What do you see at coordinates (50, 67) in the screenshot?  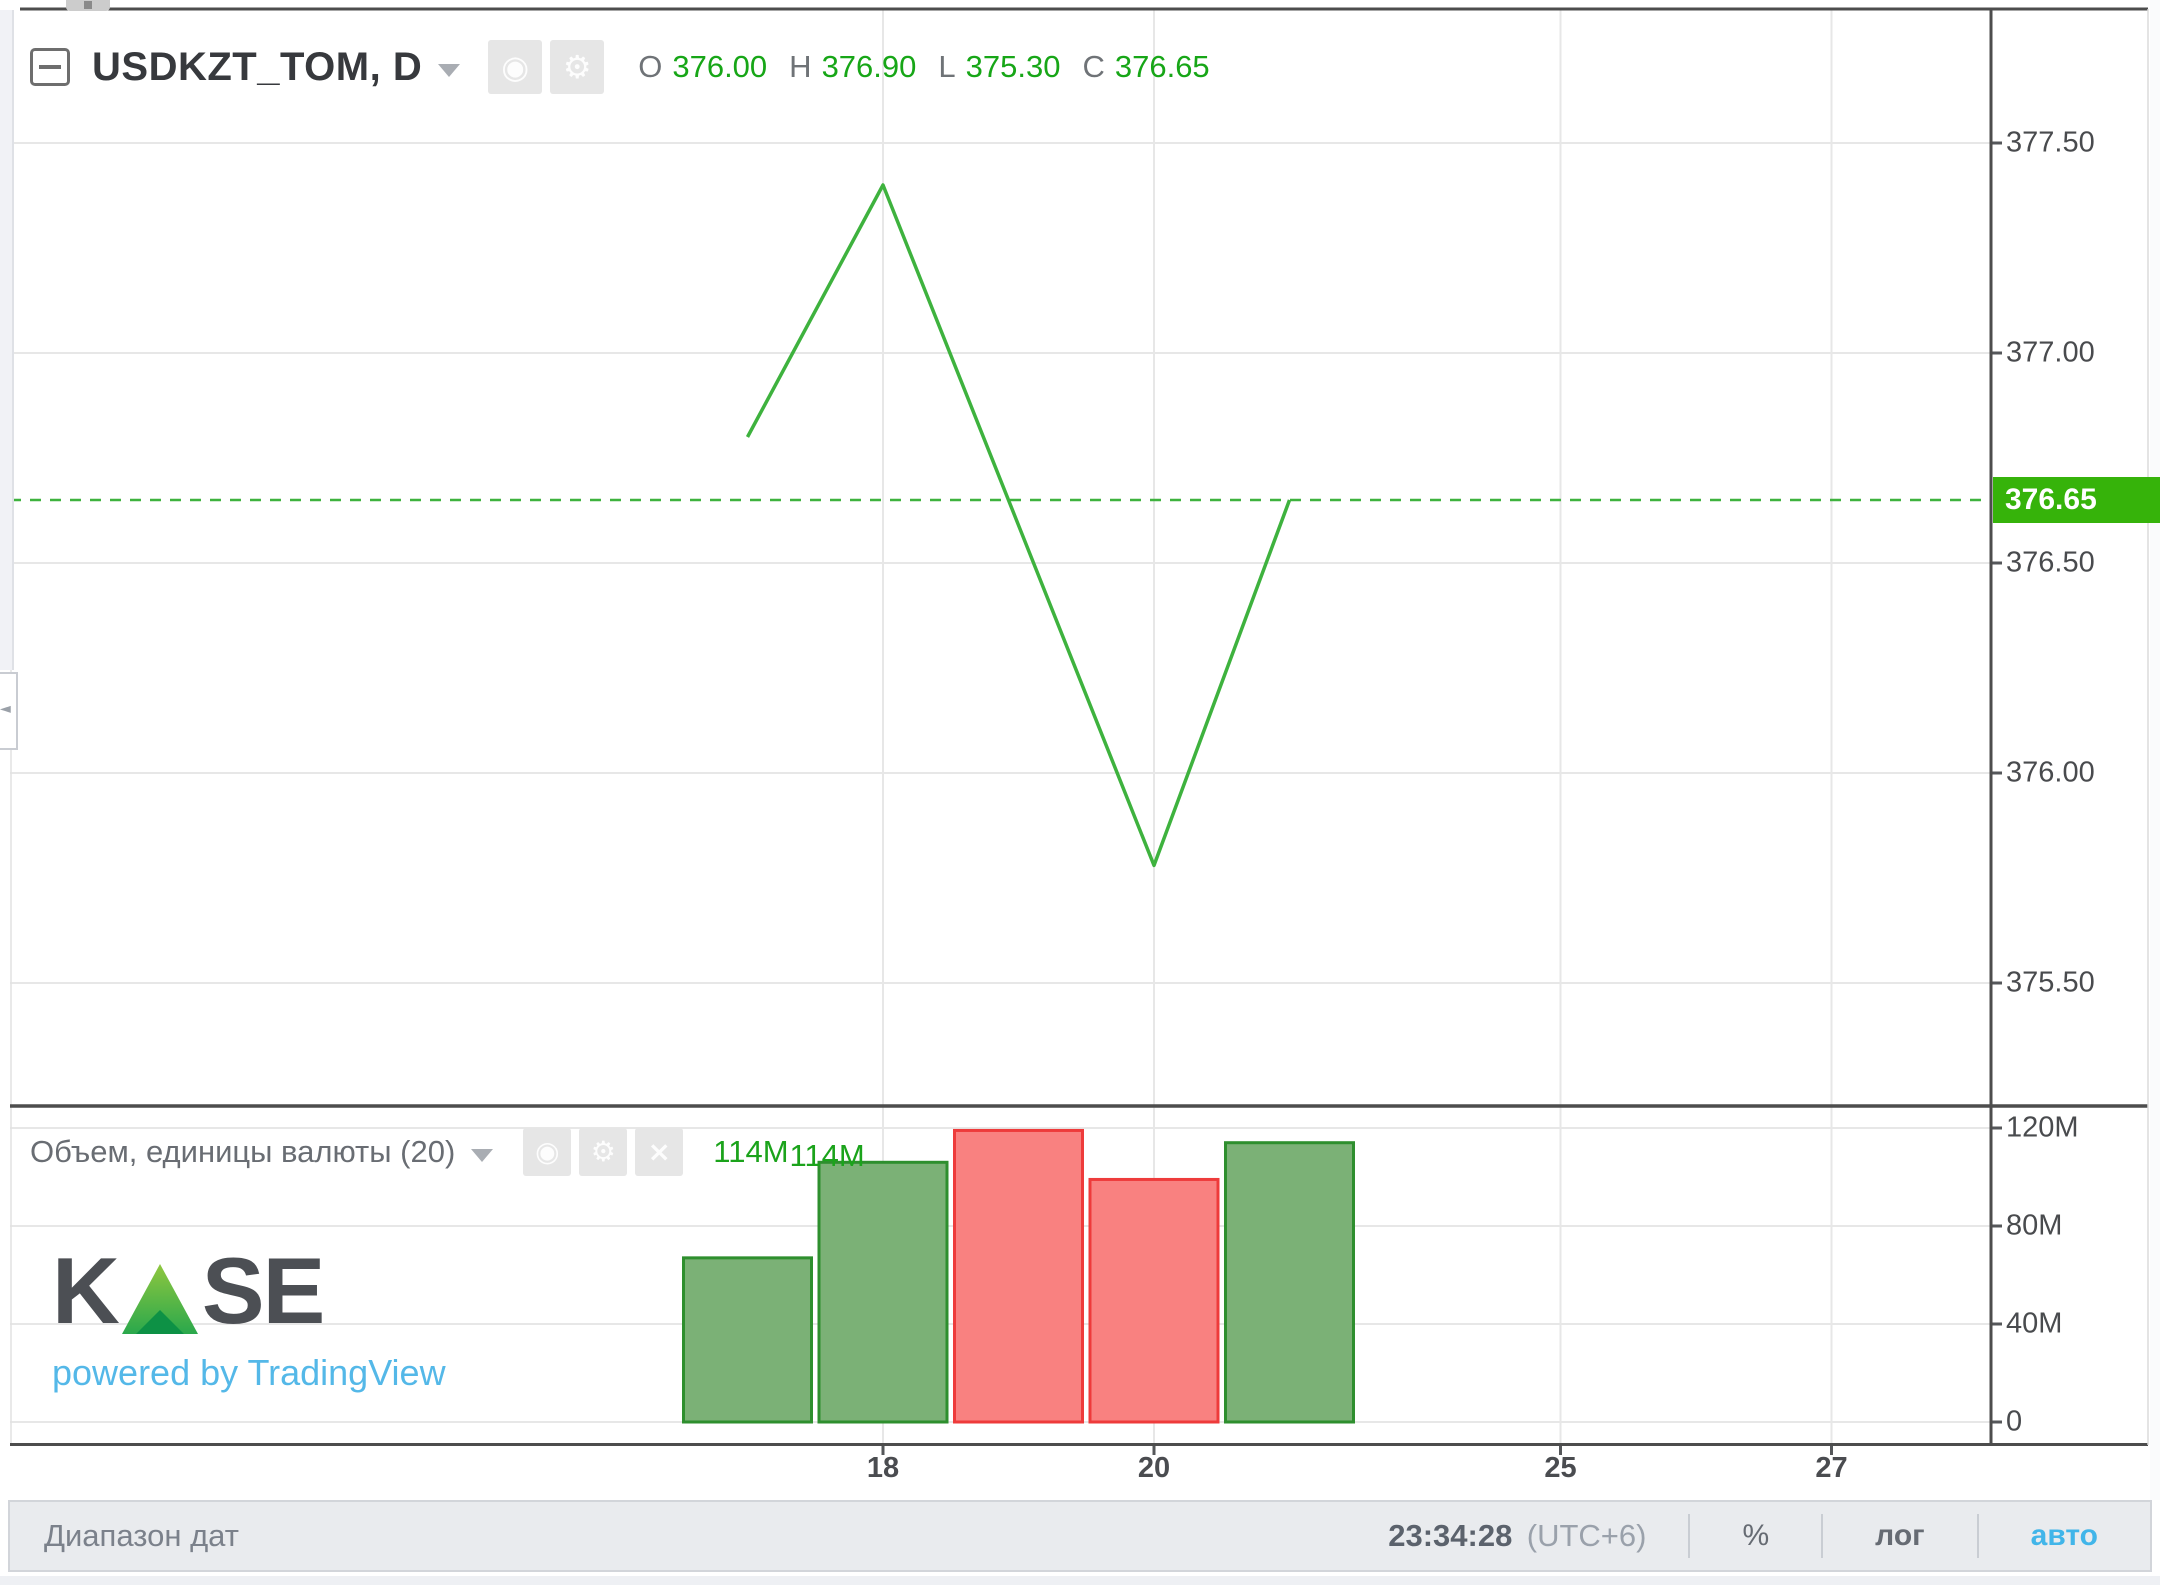 I see `collapse-pane-button` at bounding box center [50, 67].